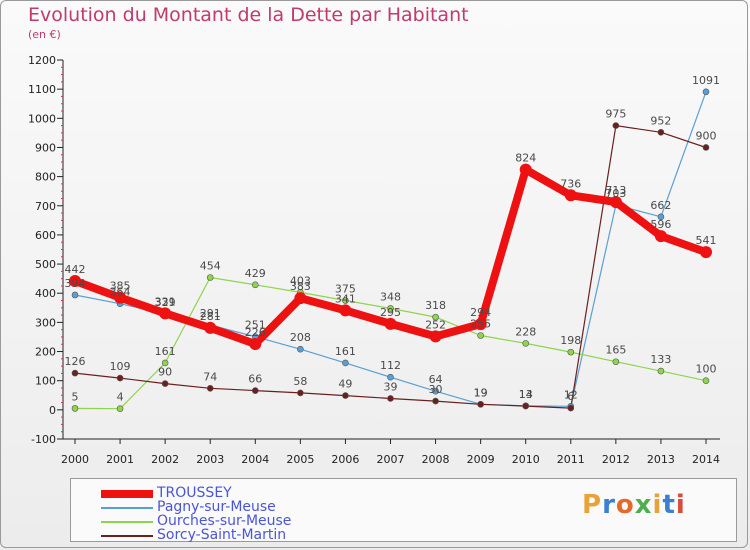 The image size is (750, 550). I want to click on data-label-pagny-sur-meuse: 251, so click(255, 325).